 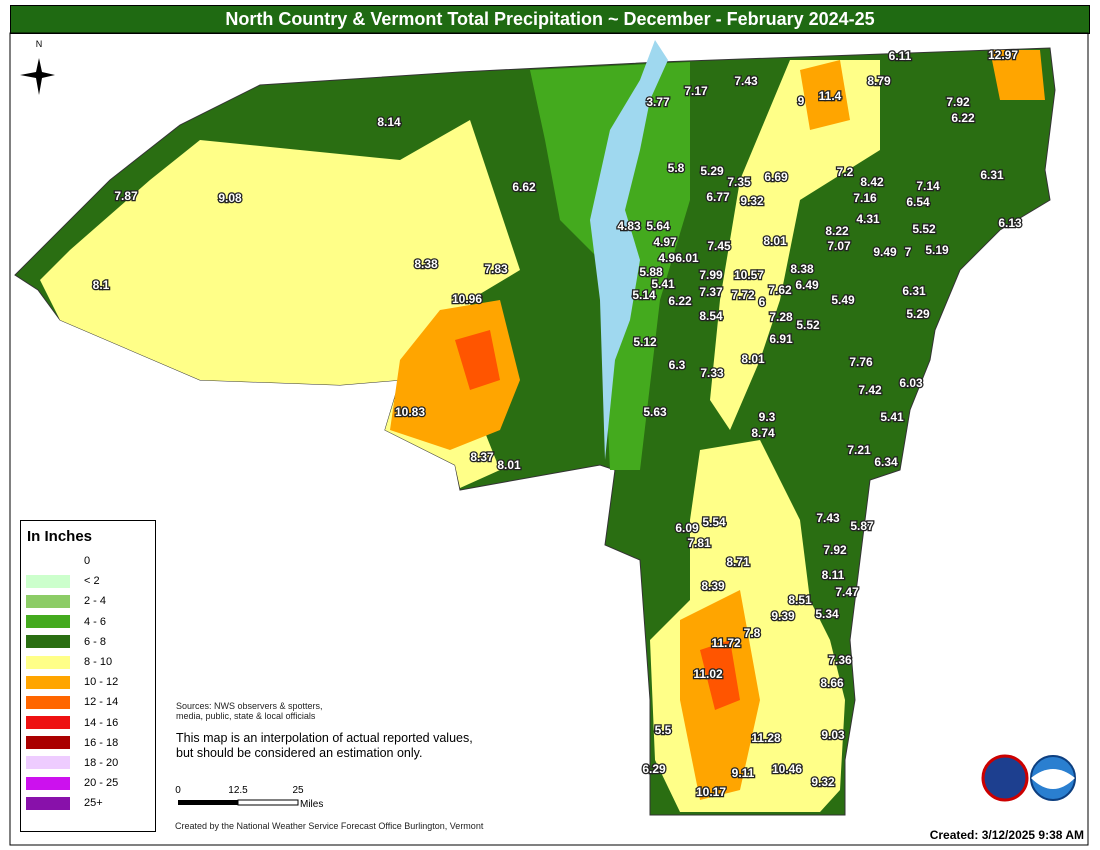 I want to click on station-value: 6.22, so click(x=680, y=301).